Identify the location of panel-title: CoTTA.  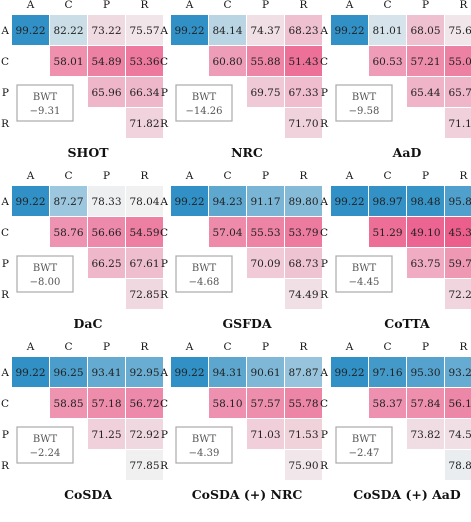
(407, 323).